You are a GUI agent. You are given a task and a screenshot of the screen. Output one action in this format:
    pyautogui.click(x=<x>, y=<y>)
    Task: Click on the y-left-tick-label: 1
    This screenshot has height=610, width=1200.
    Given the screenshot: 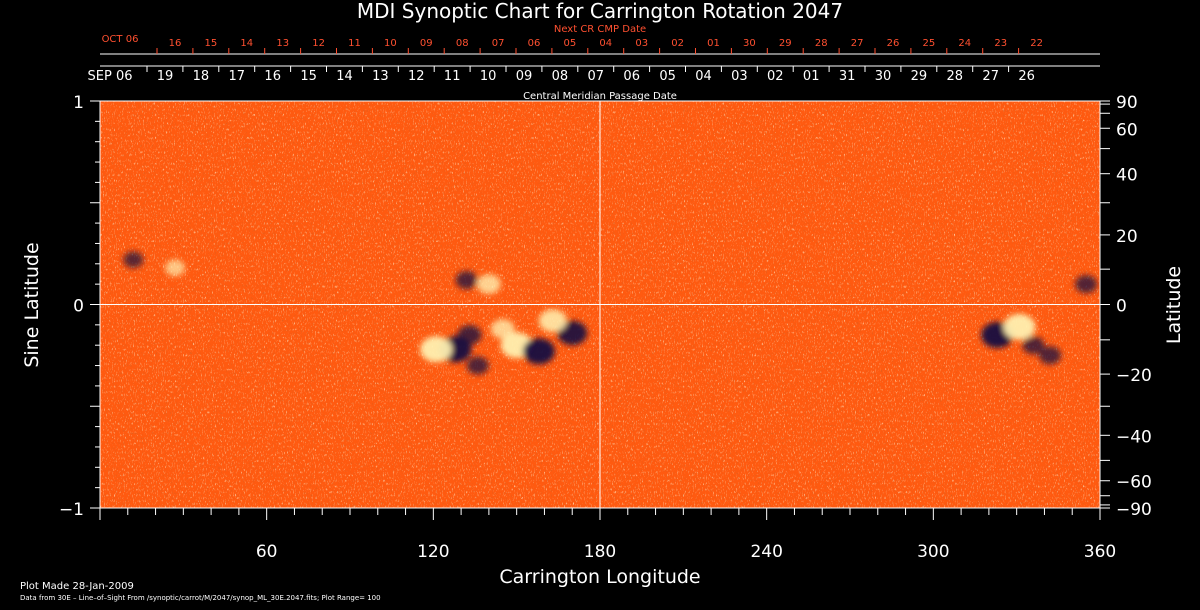 What is the action you would take?
    pyautogui.click(x=78, y=103)
    